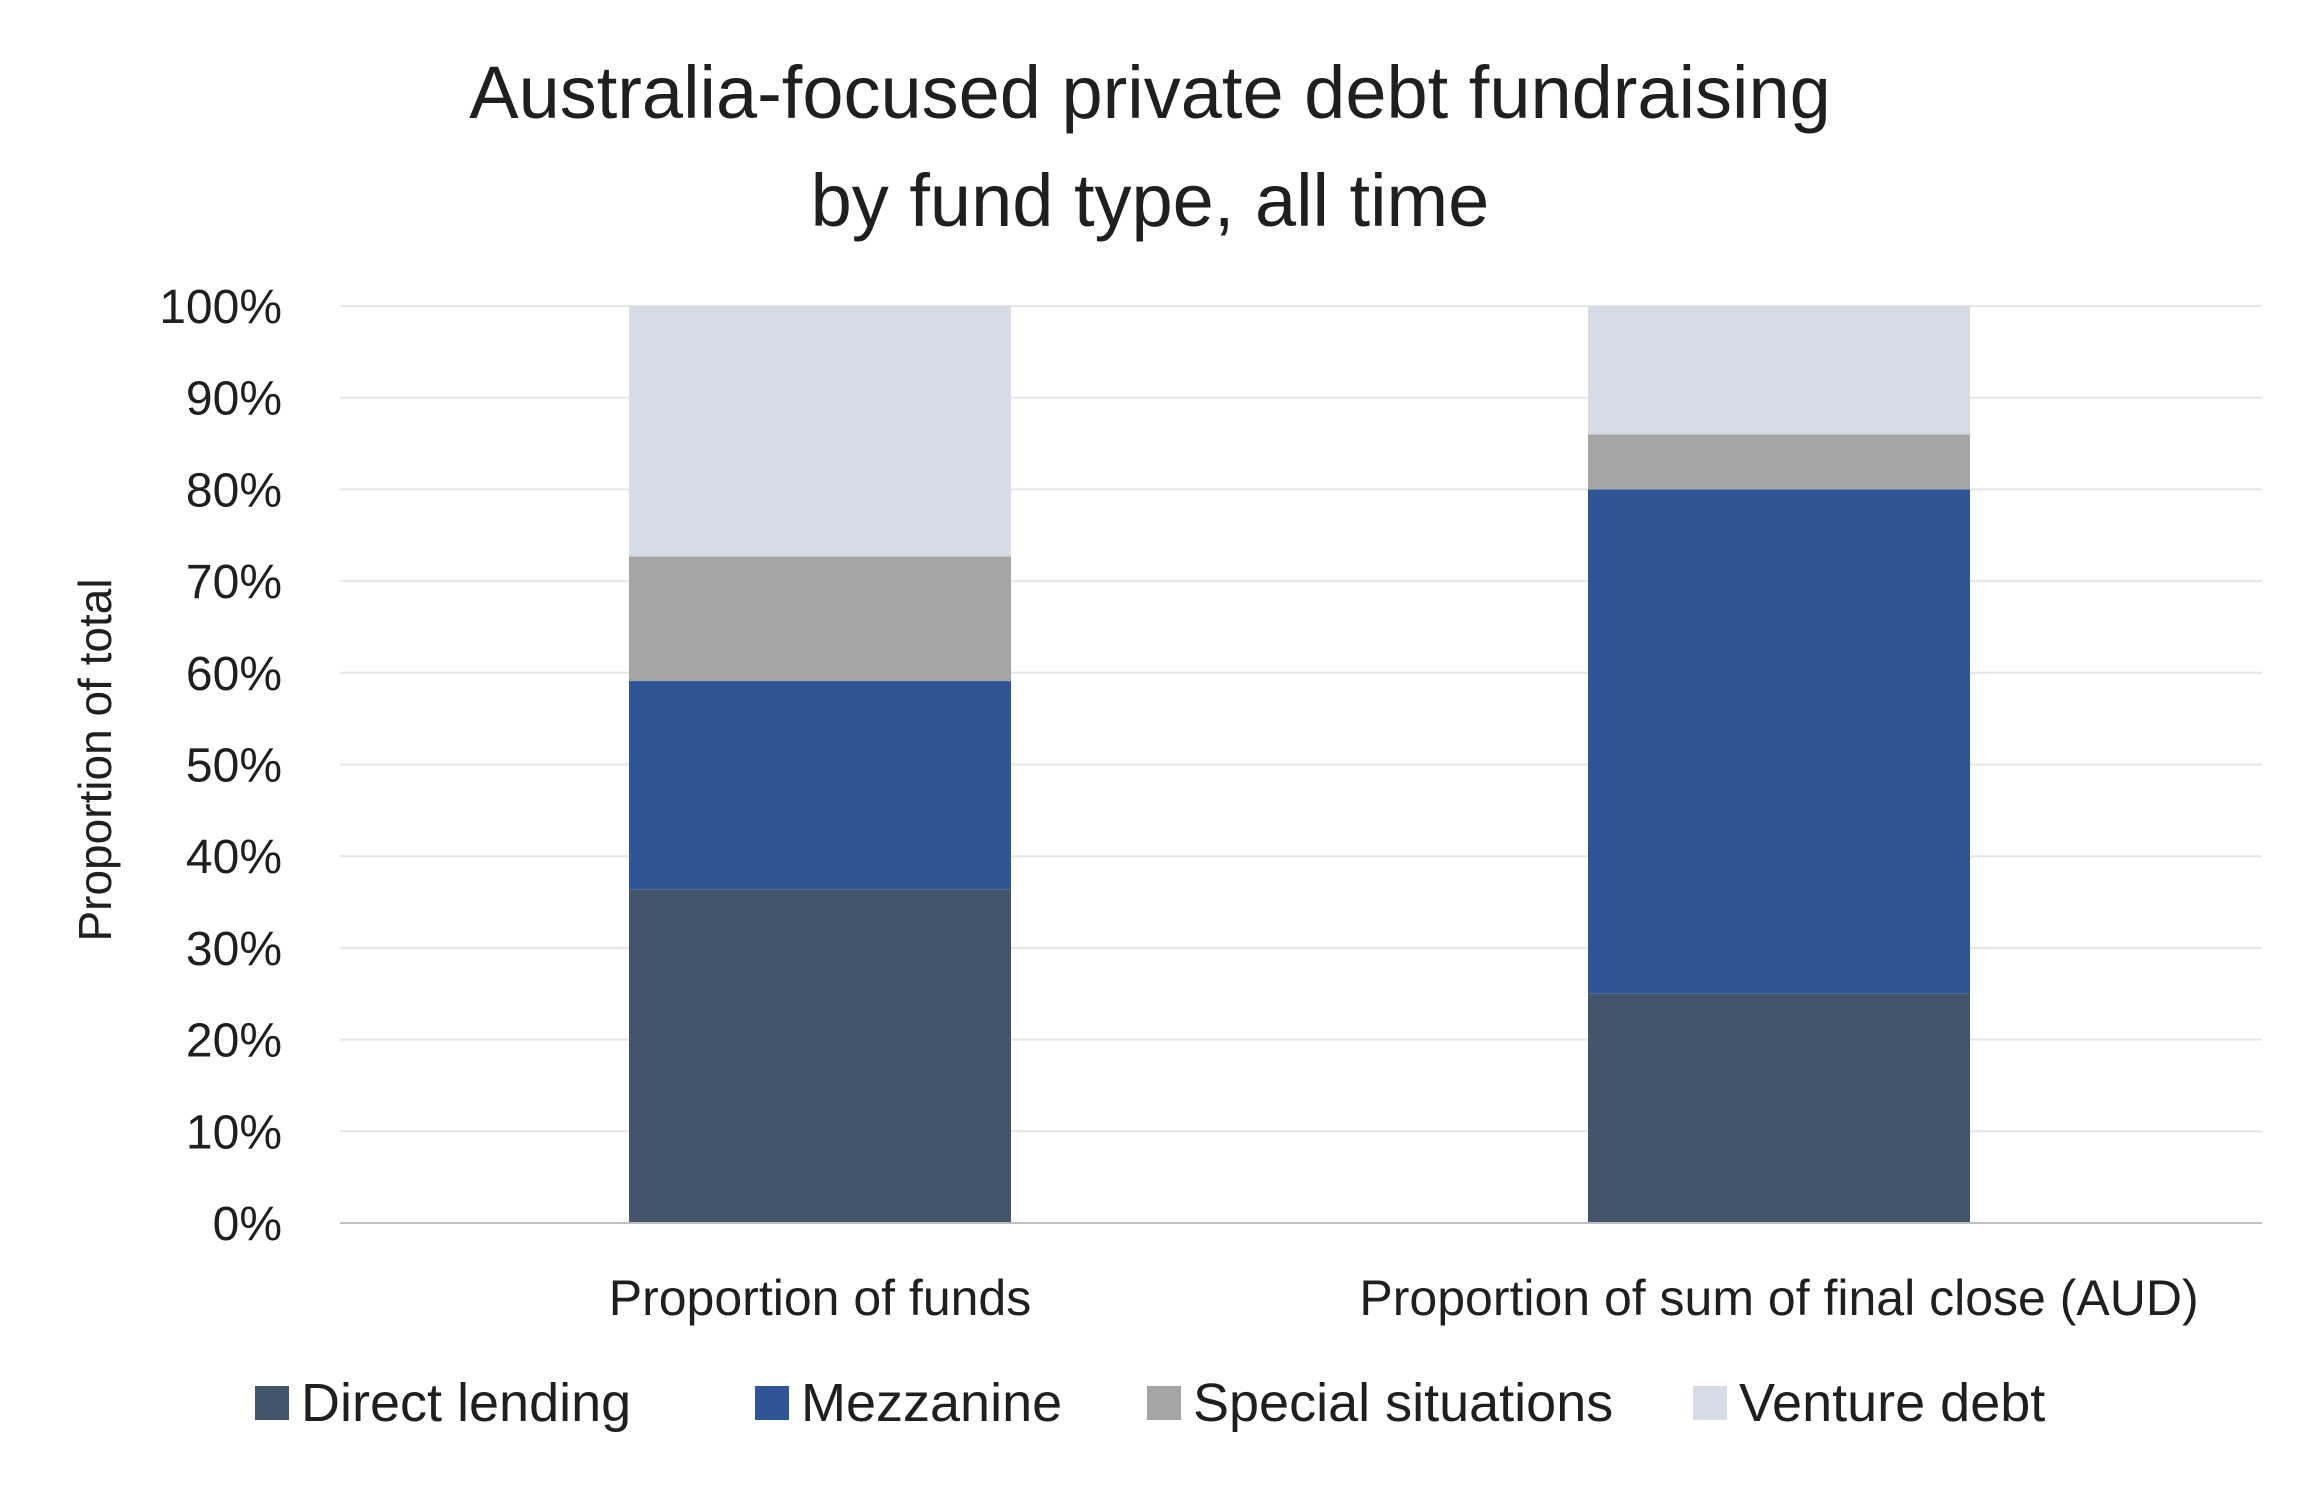 This screenshot has height=1485, width=2300. What do you see at coordinates (234, 490) in the screenshot?
I see `y-tick-label: 80%` at bounding box center [234, 490].